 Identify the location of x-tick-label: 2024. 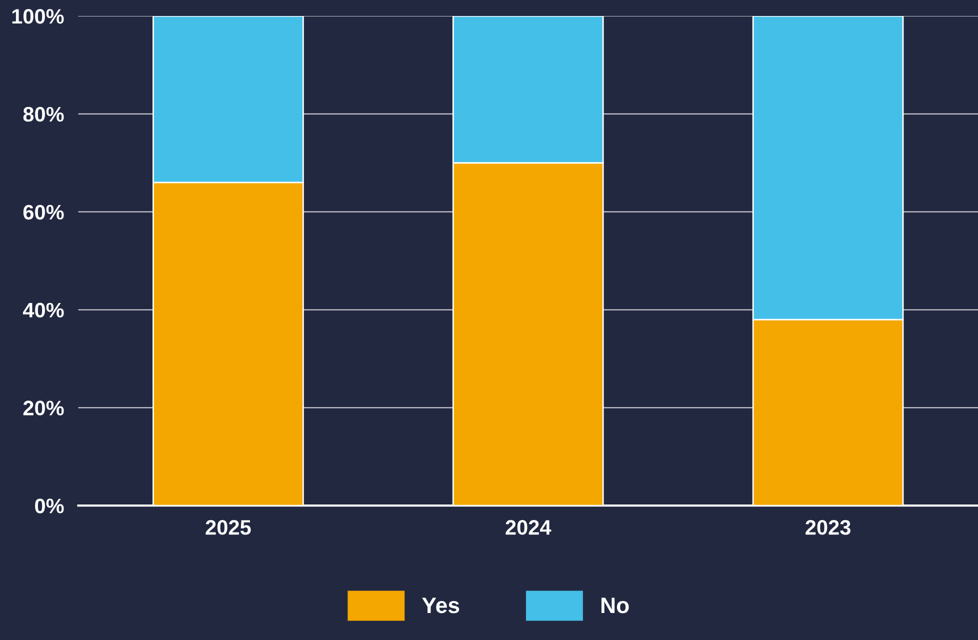
(529, 527).